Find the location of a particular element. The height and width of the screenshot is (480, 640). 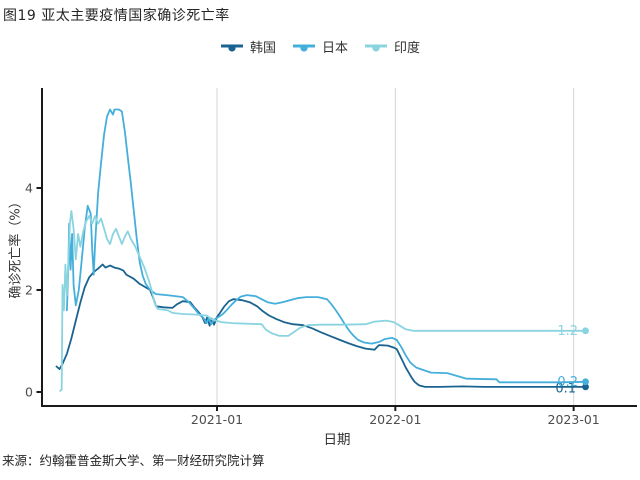

legend-marker-india is located at coordinates (376, 47).